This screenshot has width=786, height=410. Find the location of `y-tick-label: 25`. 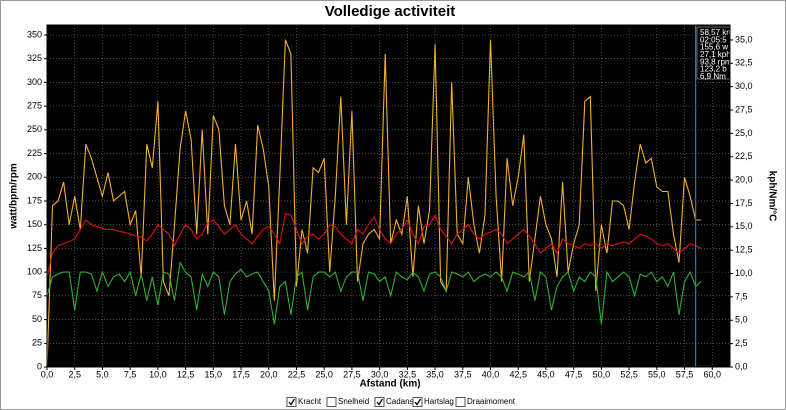

y-tick-label: 25 is located at coordinates (37, 343).